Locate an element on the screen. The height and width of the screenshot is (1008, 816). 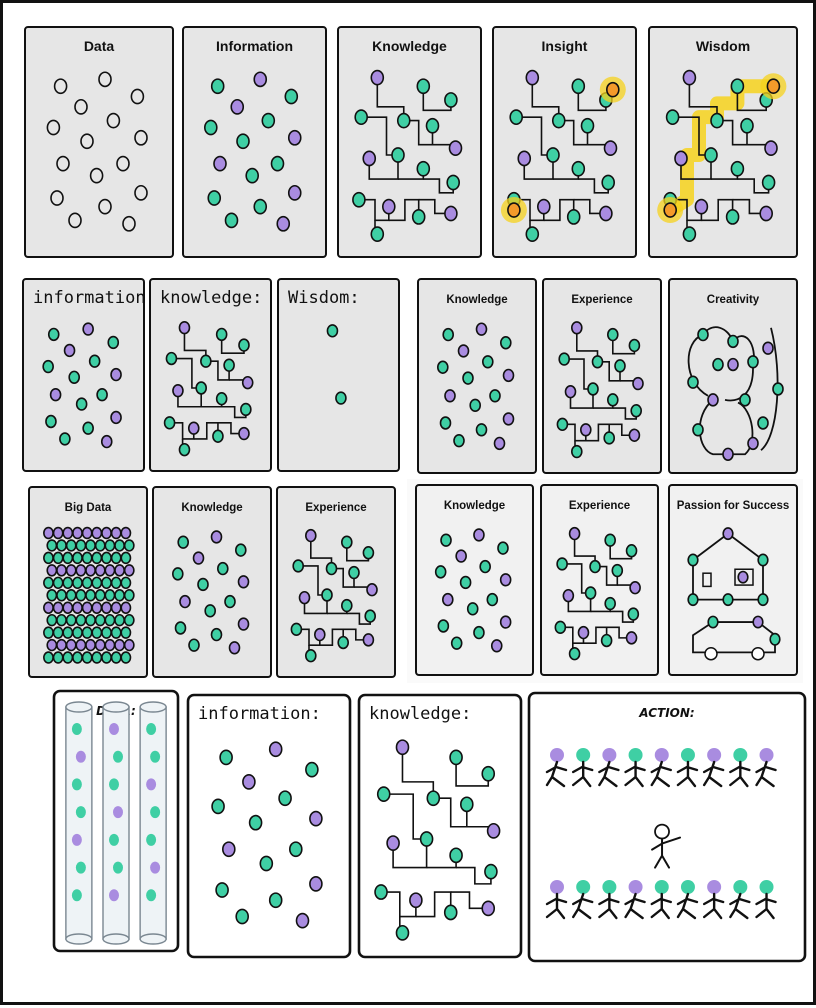
car-wheel is located at coordinates (758, 653).